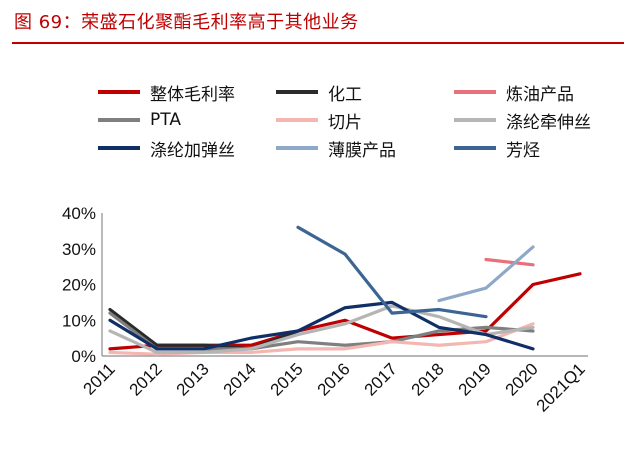 The image size is (639, 458). I want to click on legend-label: 炼油产品, so click(540, 94).